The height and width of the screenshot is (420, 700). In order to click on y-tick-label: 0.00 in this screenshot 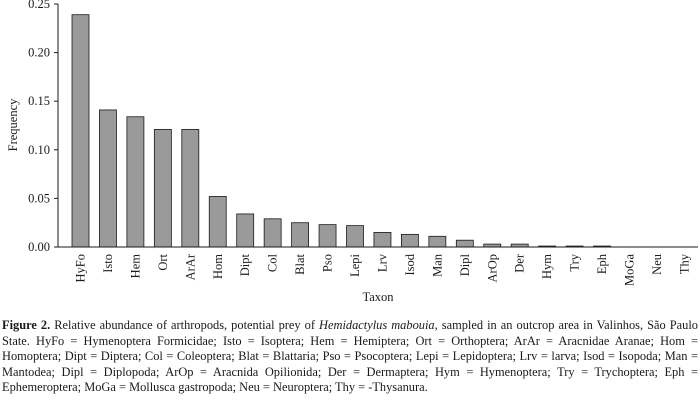, I will do `click(39, 247)`.